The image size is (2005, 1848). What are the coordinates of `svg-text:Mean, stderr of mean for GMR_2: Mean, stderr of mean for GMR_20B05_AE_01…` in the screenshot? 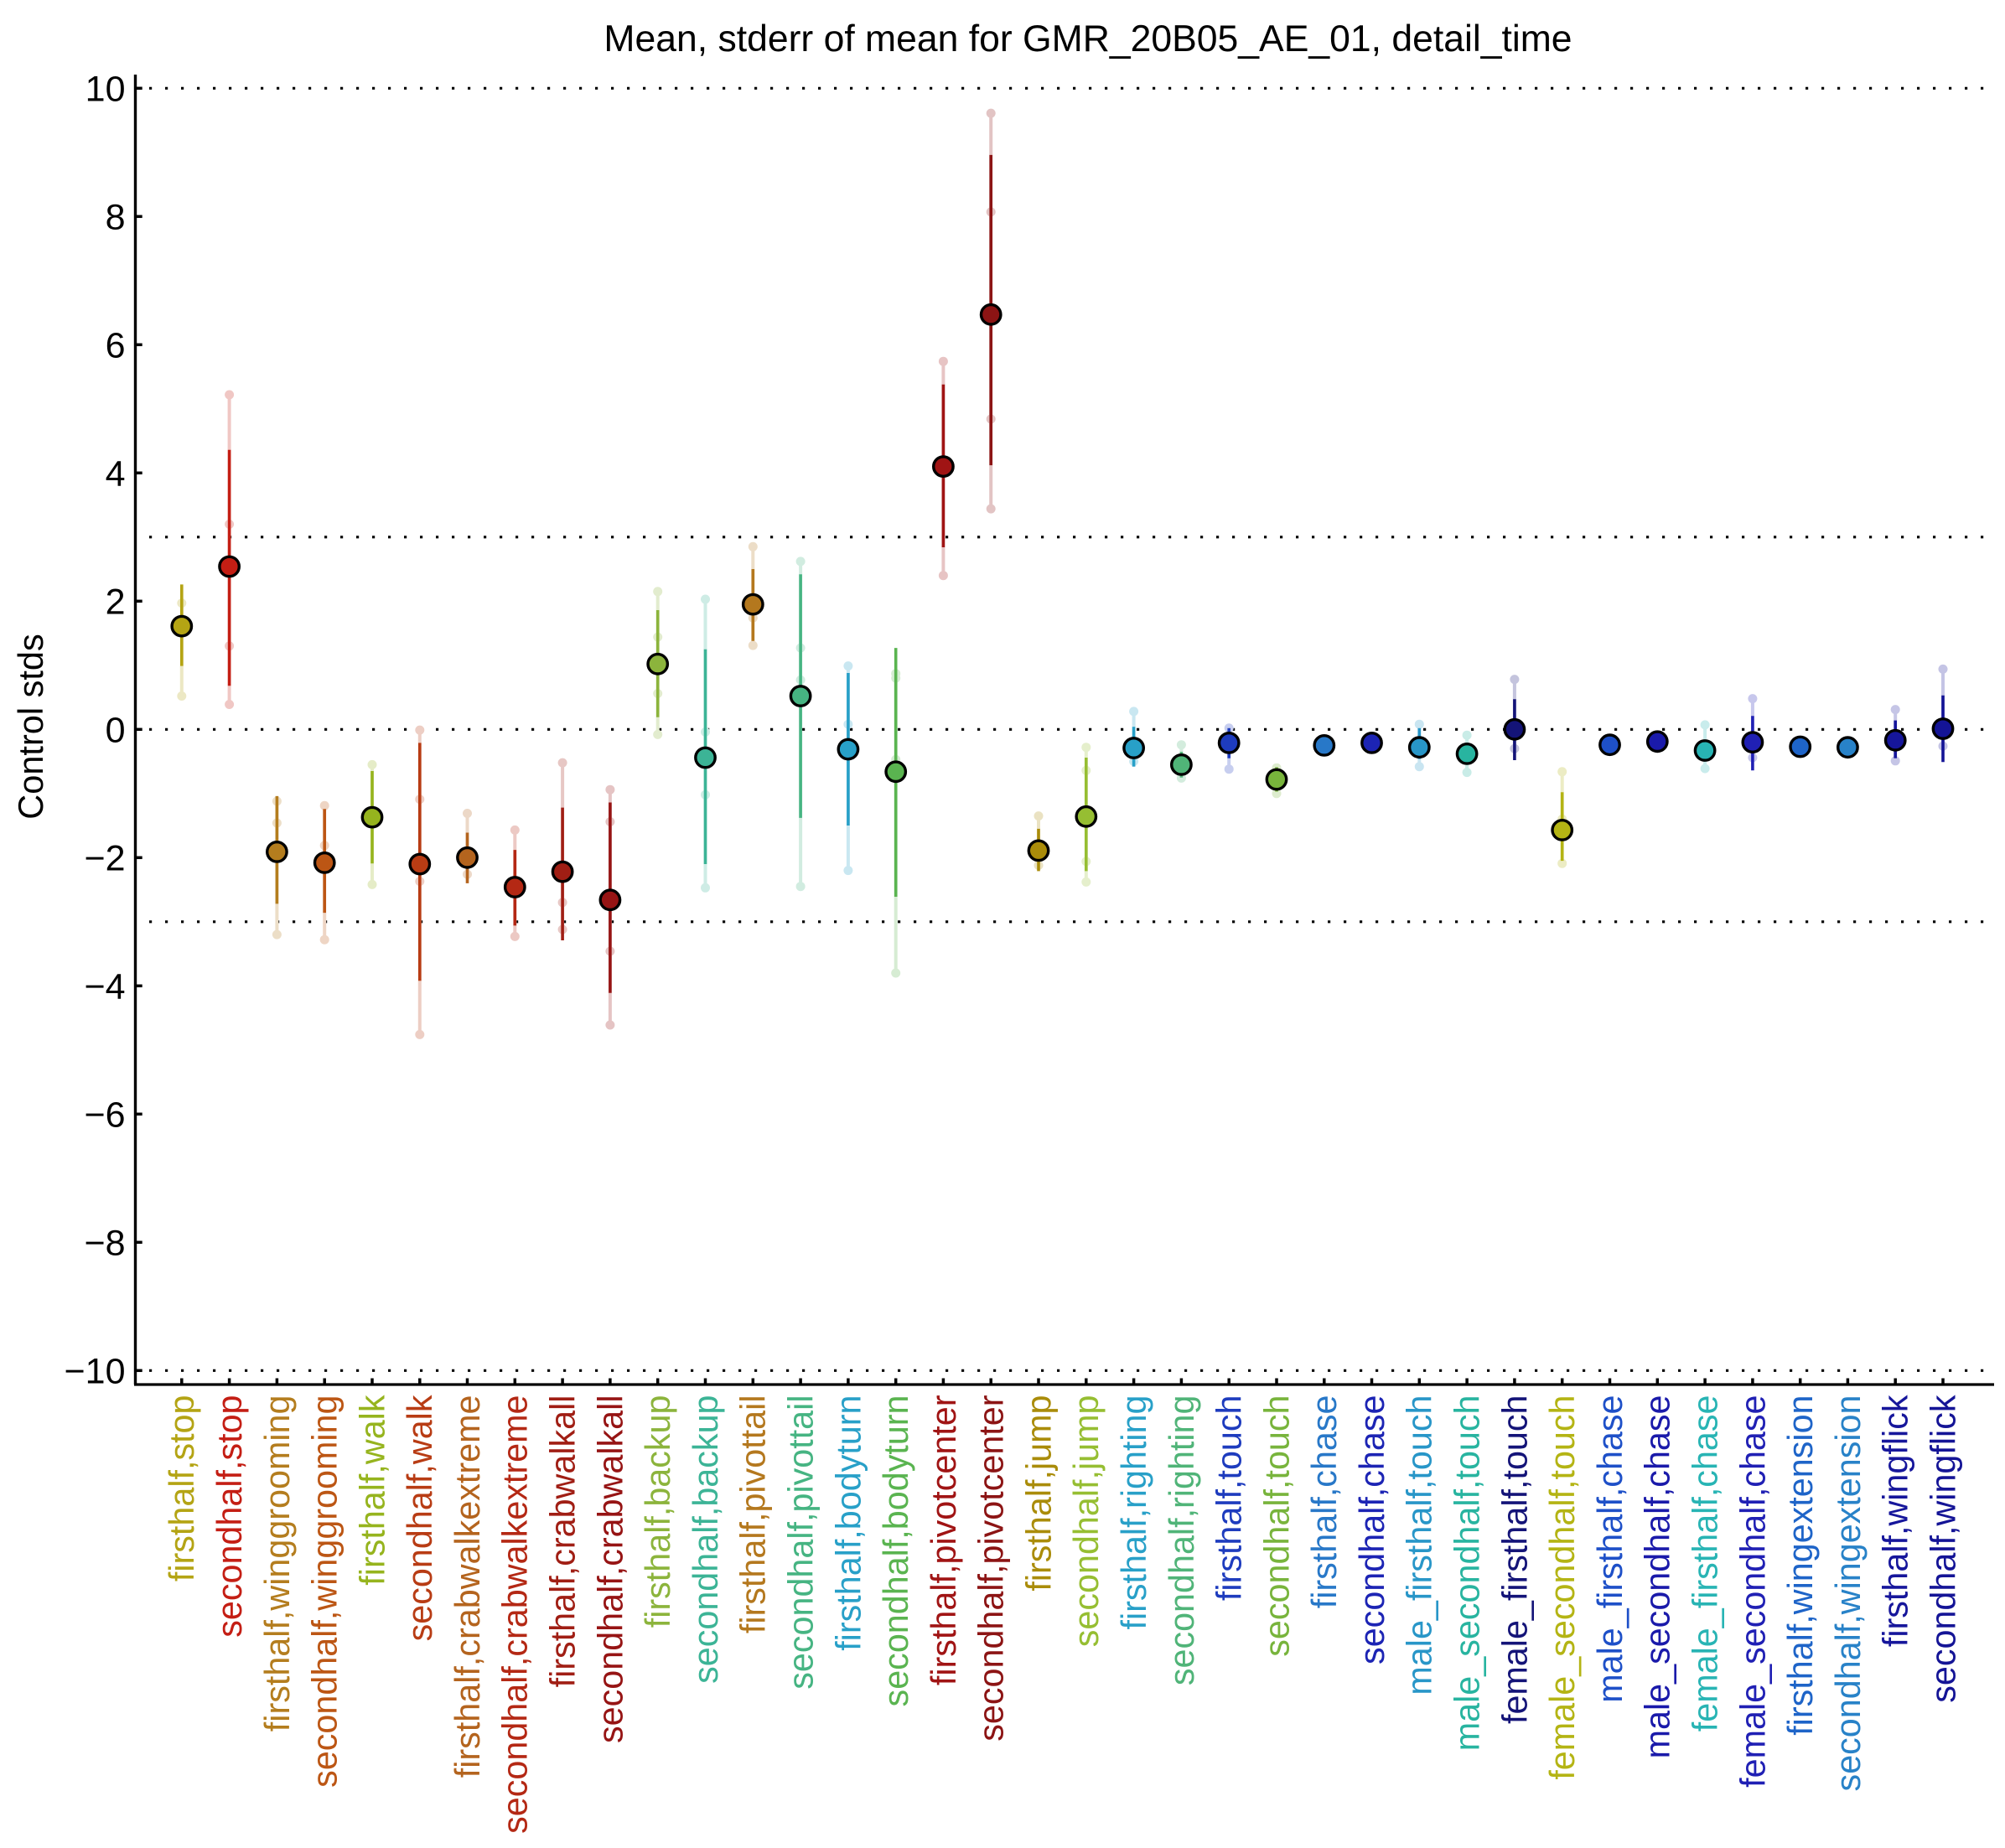 It's located at (1088, 39).